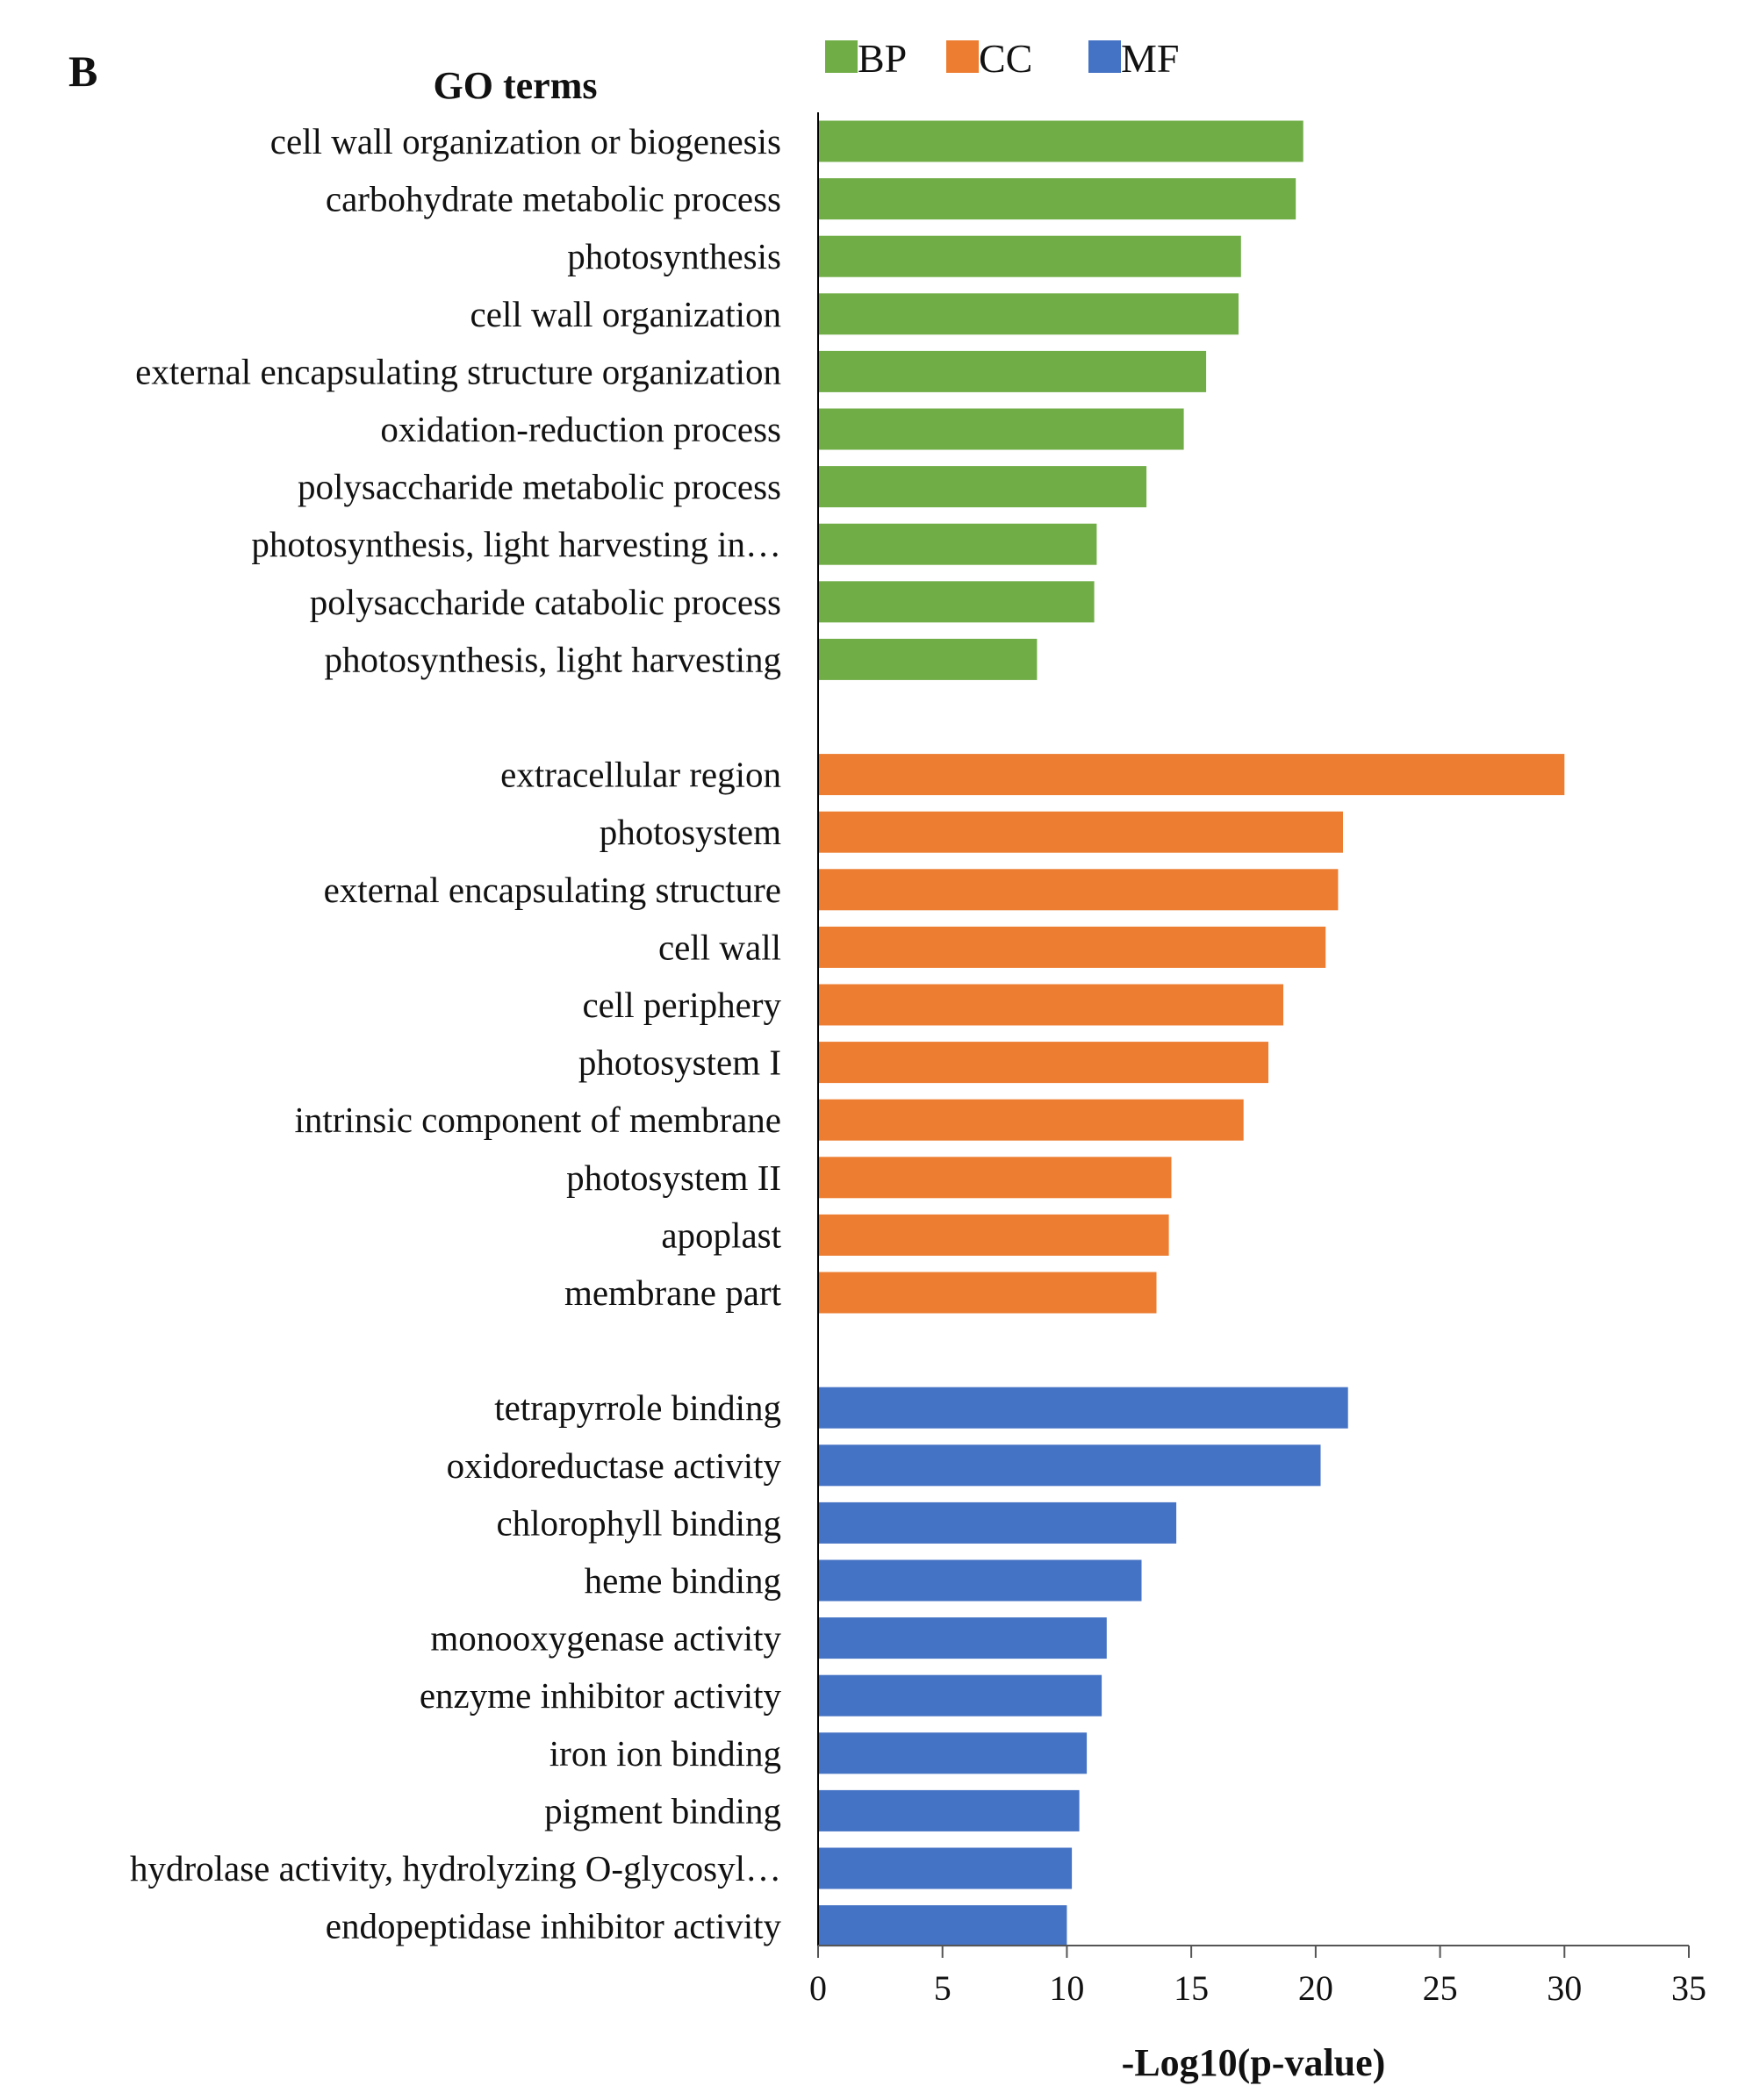 This screenshot has width=1738, height=2100. Describe the element at coordinates (987, 1293) in the screenshot. I see `bar-cc-membrane-part` at that location.